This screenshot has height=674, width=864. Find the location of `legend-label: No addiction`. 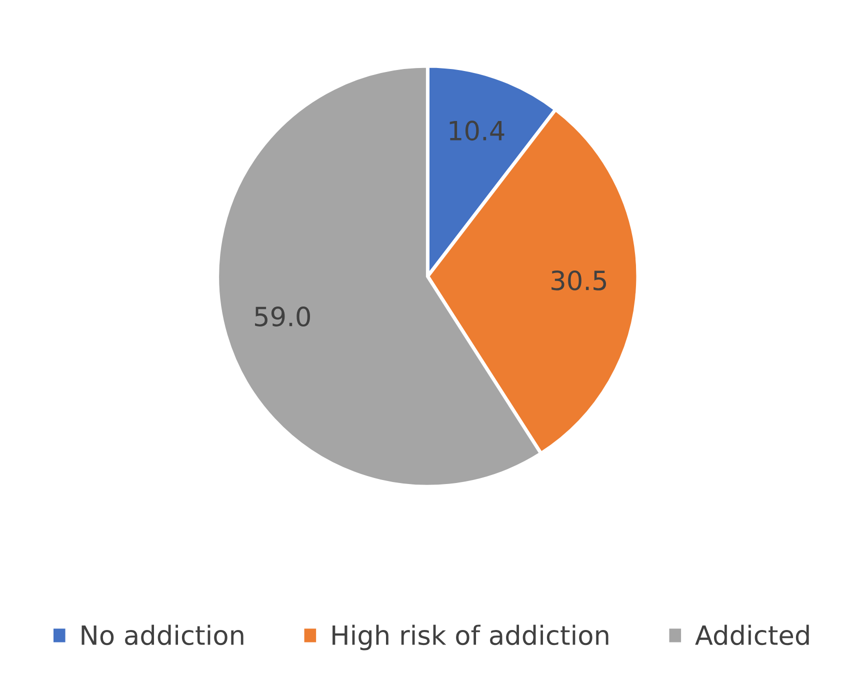

legend-label: No addiction is located at coordinates (163, 635).